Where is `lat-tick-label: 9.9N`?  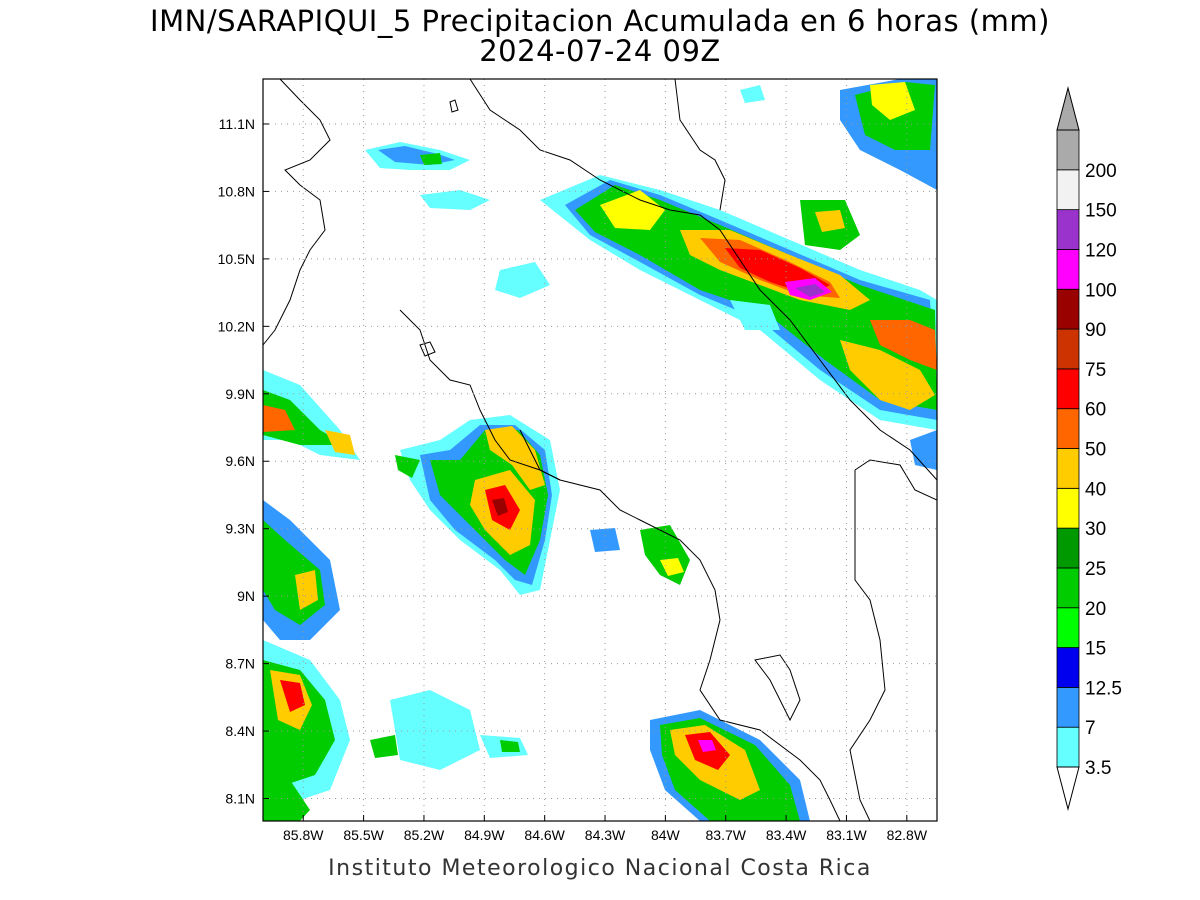 lat-tick-label: 9.9N is located at coordinates (240, 394).